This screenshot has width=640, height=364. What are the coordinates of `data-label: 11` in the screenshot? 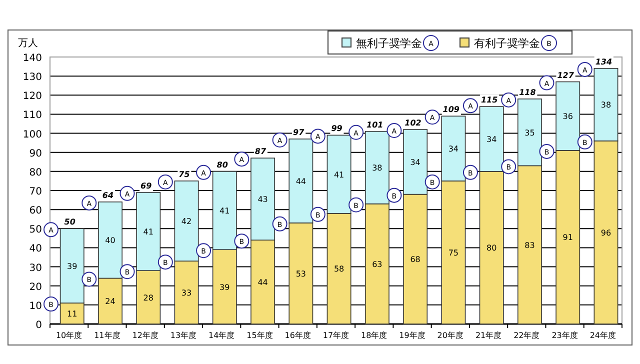 It's located at (72, 314).